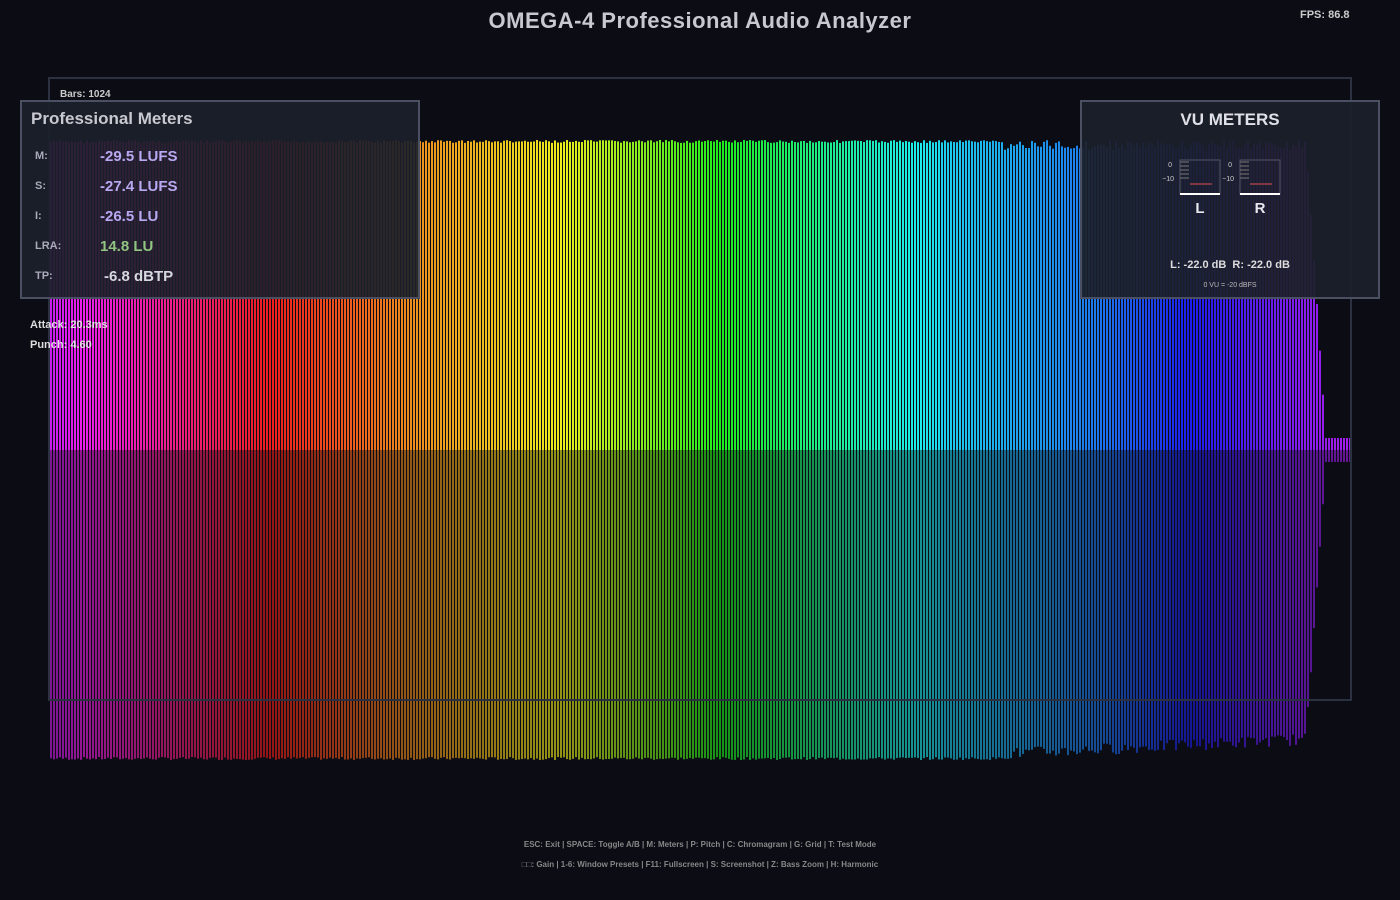 The image size is (1400, 900). Describe the element at coordinates (139, 276) in the screenshot. I see `meter-value: -6.8 dBTP` at that location.